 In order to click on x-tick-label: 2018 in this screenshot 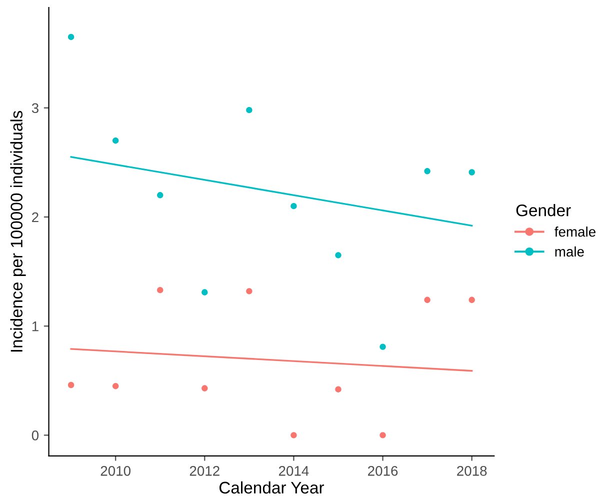, I will do `click(472, 471)`.